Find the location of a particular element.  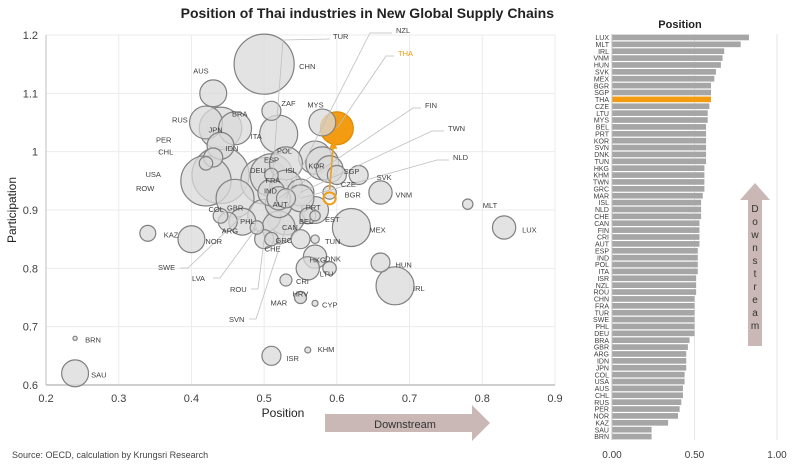

bar-category-label: CHL is located at coordinates (602, 396).